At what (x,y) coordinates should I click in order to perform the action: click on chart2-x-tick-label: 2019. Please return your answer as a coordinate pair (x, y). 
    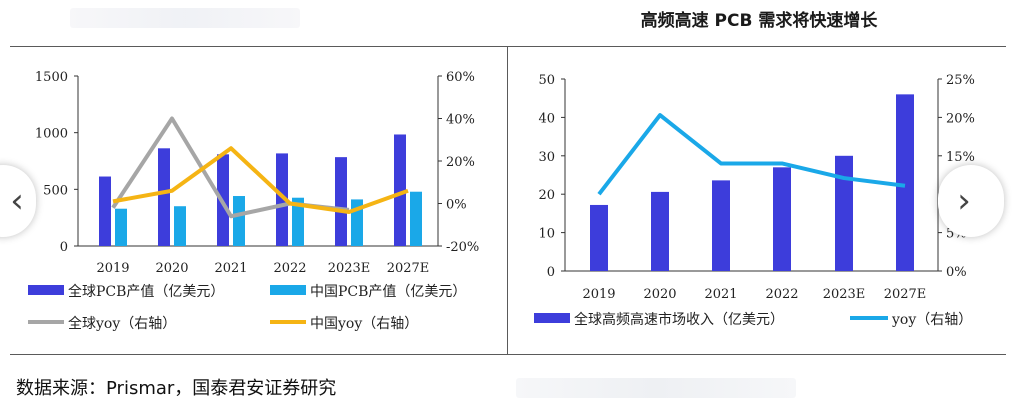
    Looking at the image, I should click on (598, 294).